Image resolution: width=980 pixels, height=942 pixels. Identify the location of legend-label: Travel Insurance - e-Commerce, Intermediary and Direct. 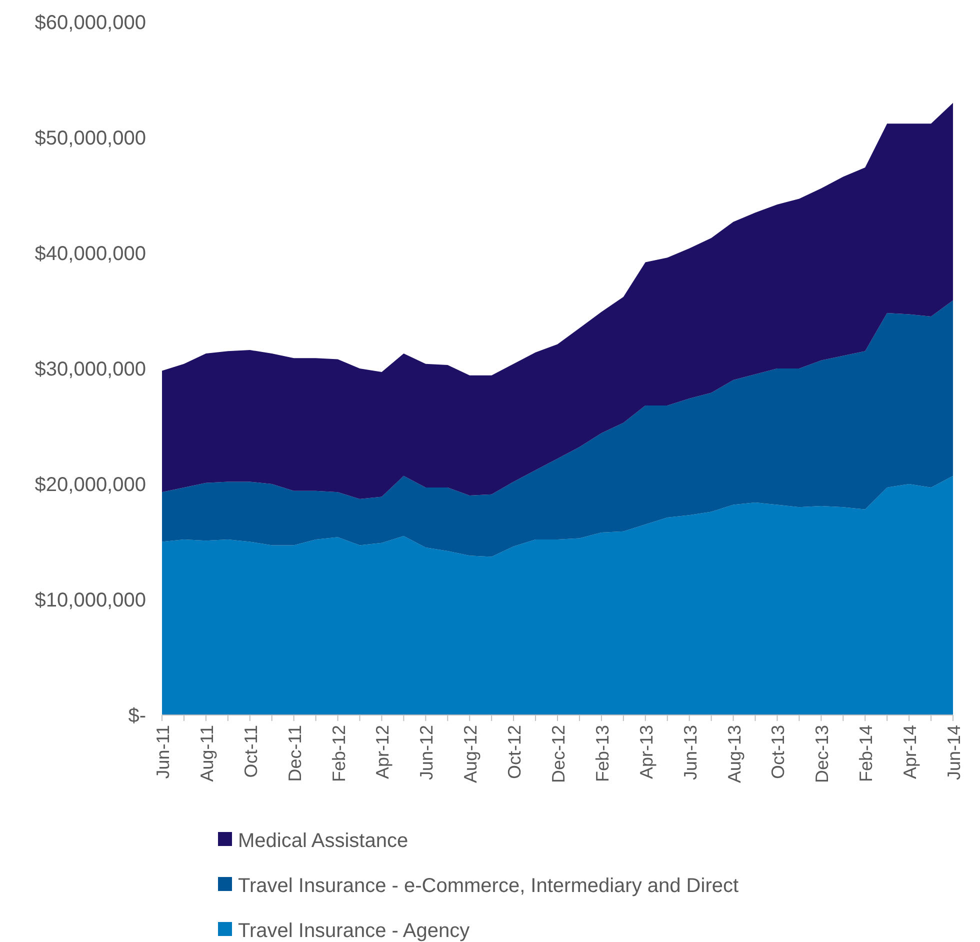
(488, 886).